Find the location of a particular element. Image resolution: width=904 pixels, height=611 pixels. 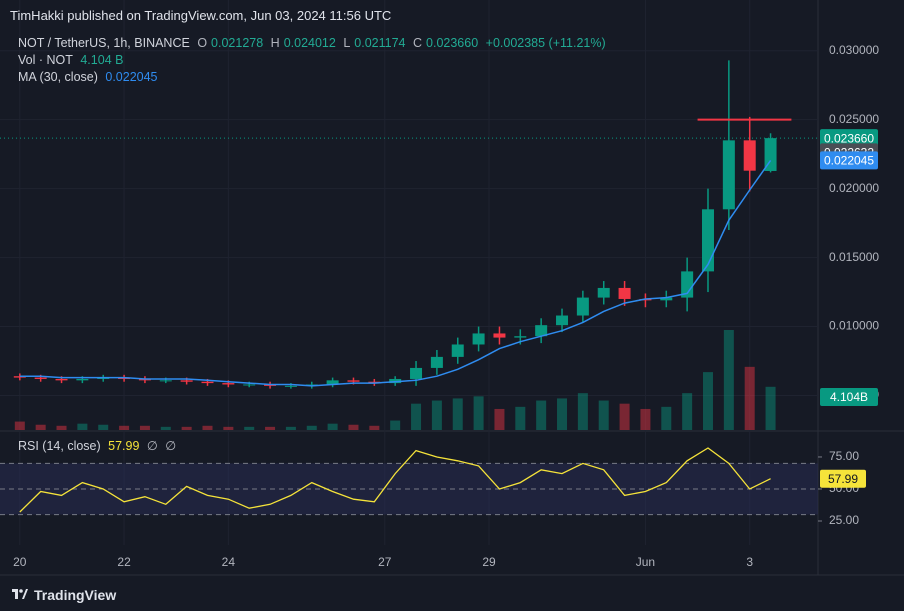

ma-legend: MA (30, close) 0.022045 is located at coordinates (90, 77).